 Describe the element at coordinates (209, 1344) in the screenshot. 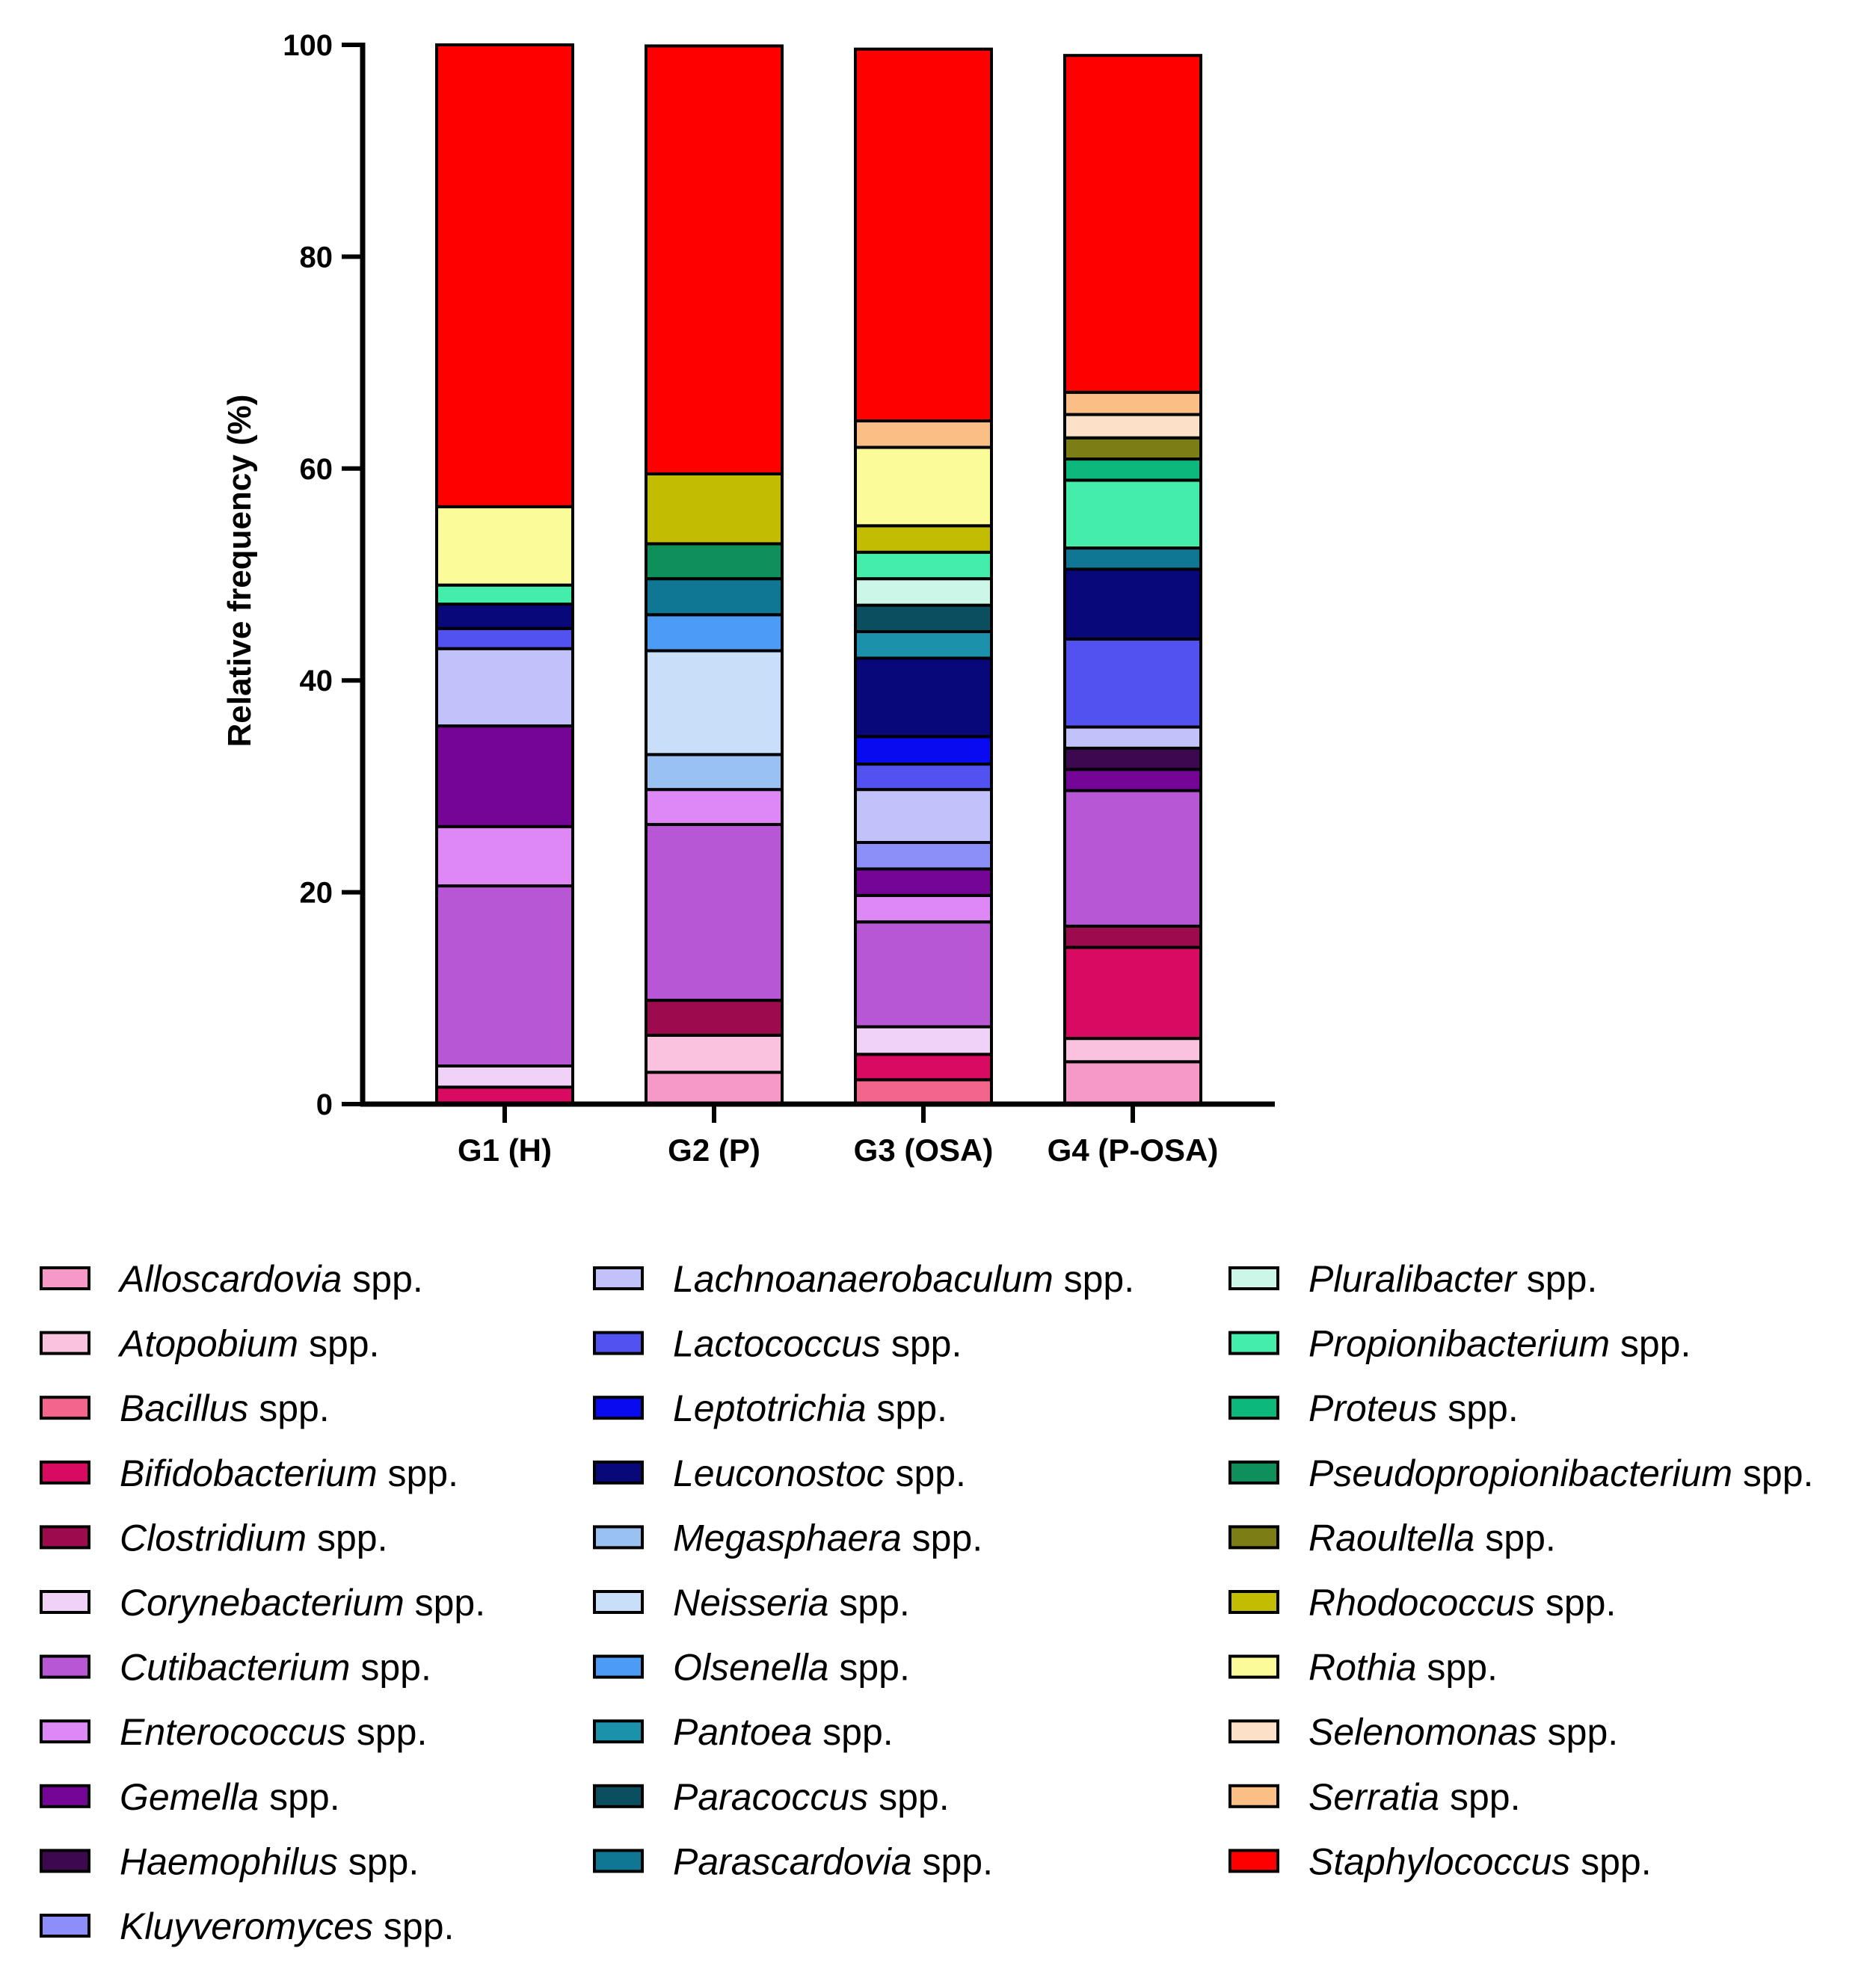

I see `legend-item-atopobium: Atopobium spp.` at that location.